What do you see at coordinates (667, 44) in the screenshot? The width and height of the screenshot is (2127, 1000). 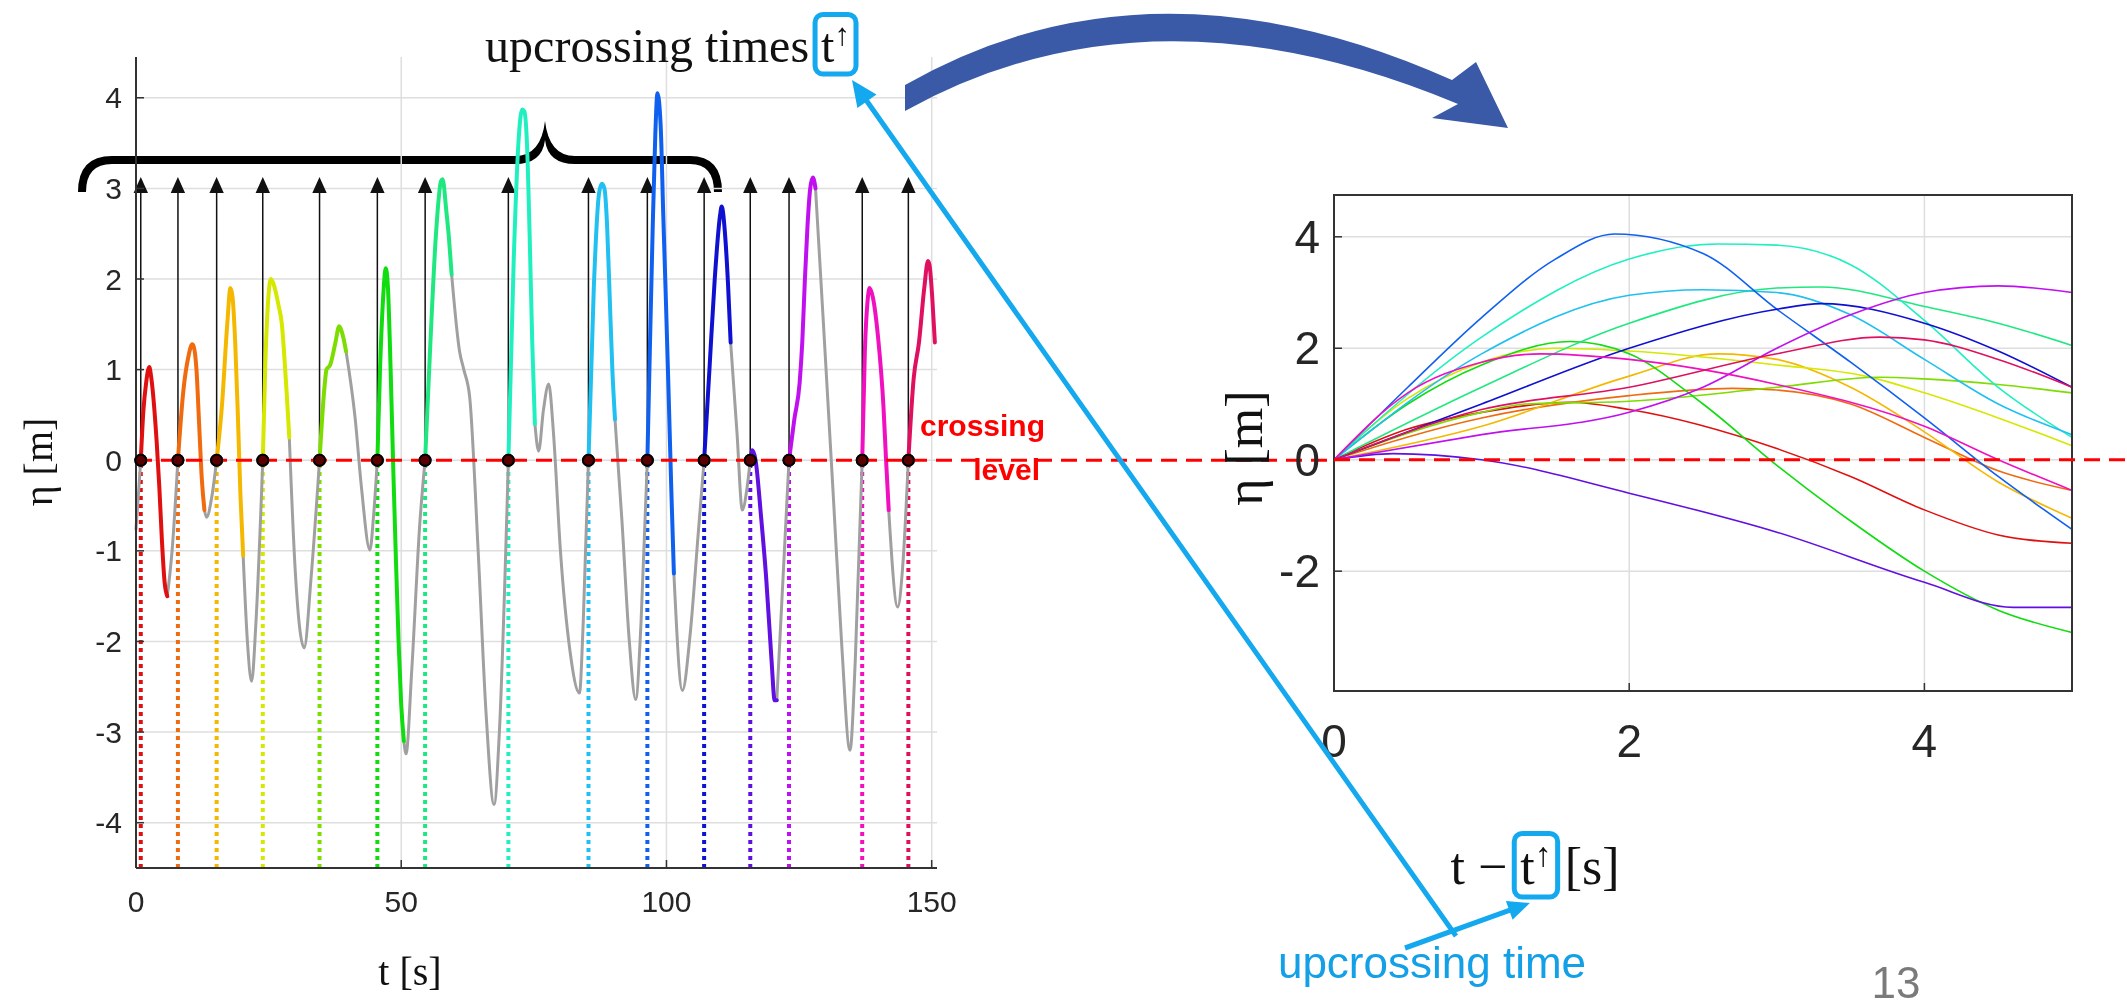 I see `annotation: upcrossing times t$^{↑}$` at bounding box center [667, 44].